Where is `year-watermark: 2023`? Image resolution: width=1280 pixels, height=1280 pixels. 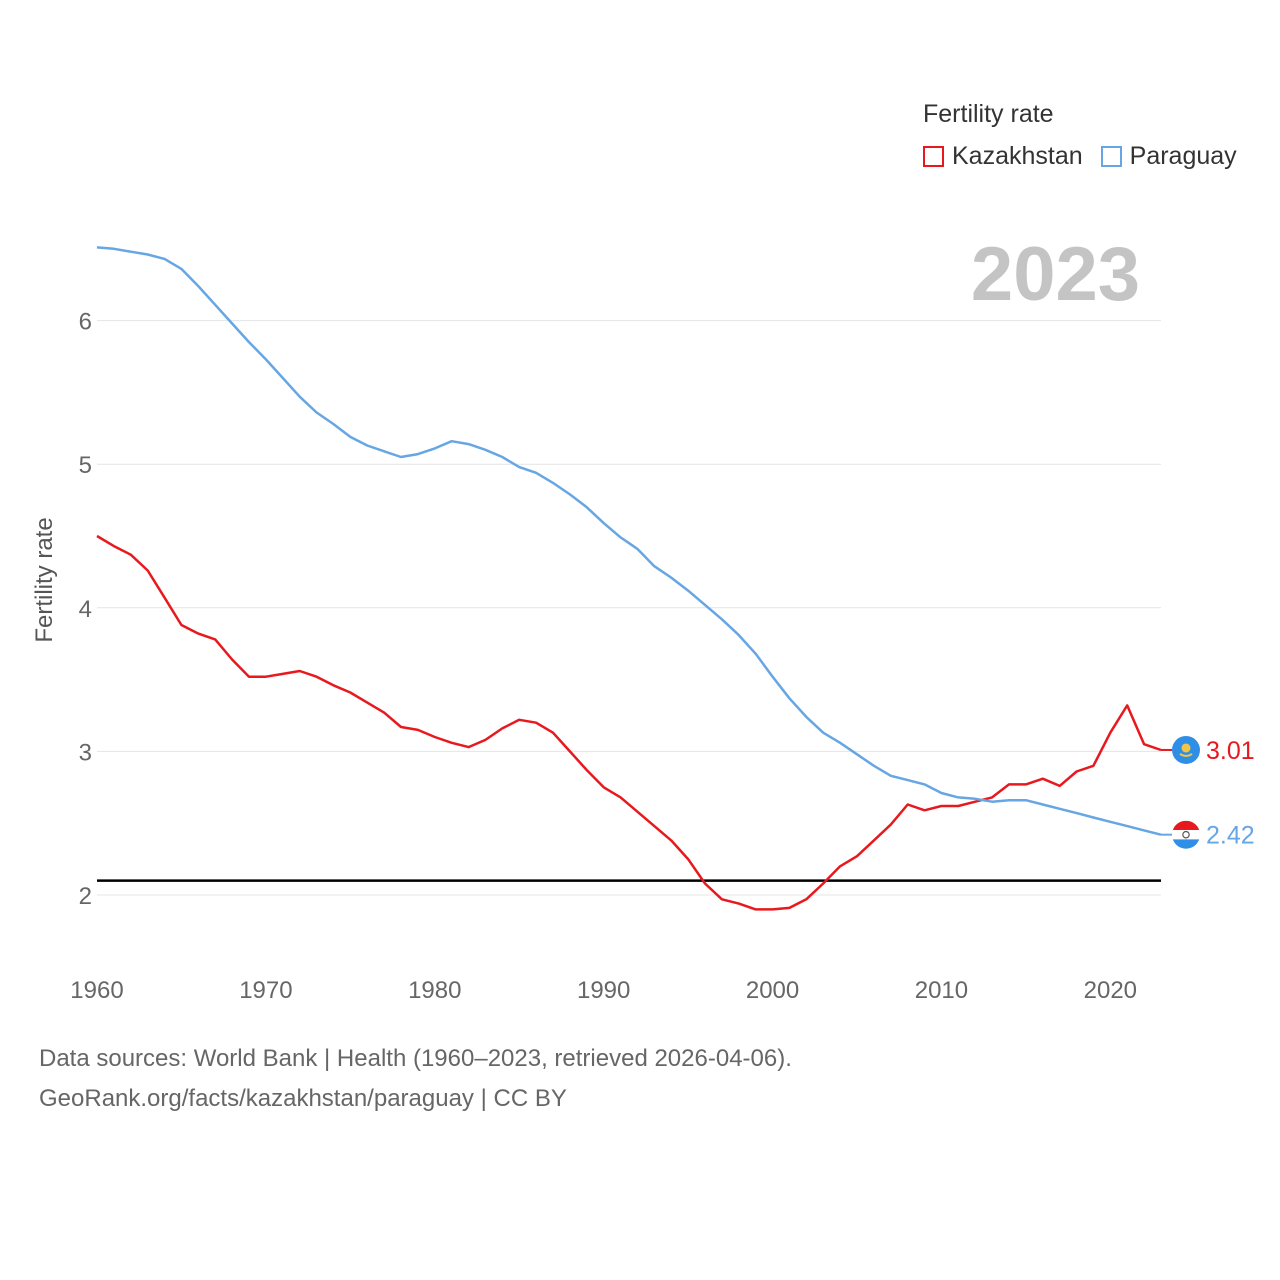
year-watermark: 2023 is located at coordinates (1055, 274).